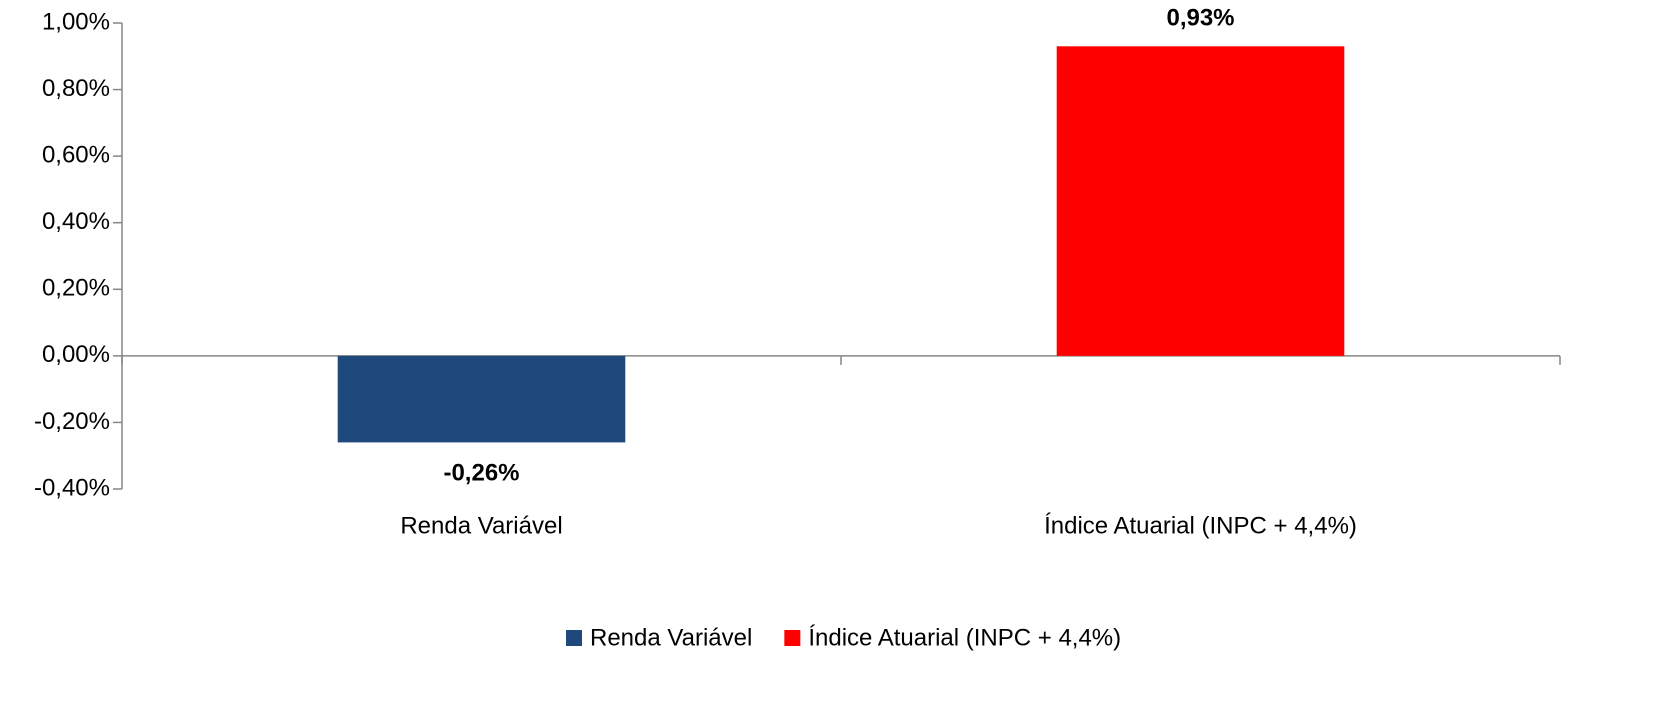 The height and width of the screenshot is (701, 1677). I want to click on y-tick-label: 0,60%, so click(76, 154).